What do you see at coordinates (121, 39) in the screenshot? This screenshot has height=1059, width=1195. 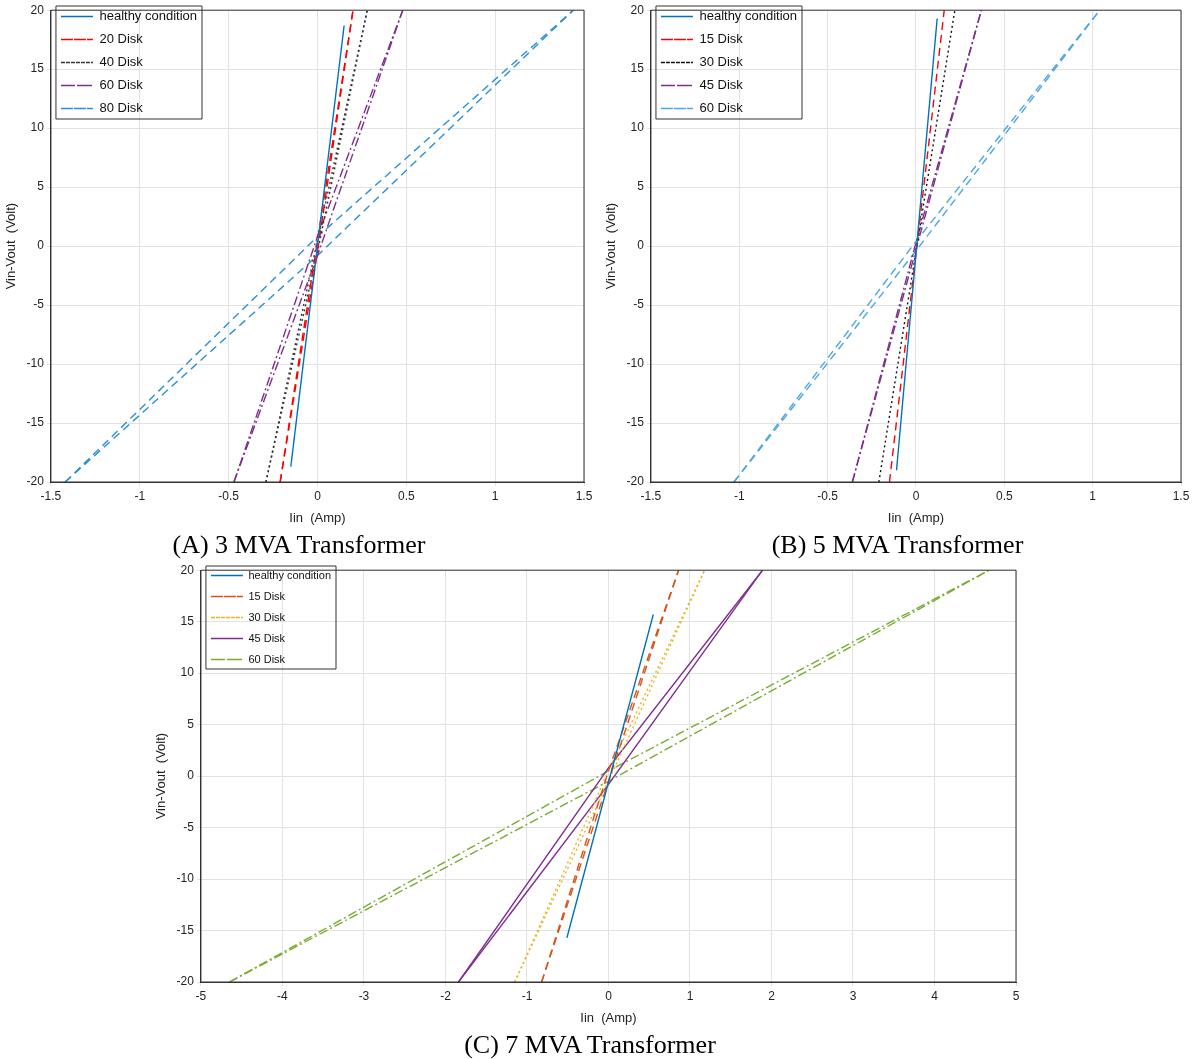 I see `legend-label: 20 Disk` at bounding box center [121, 39].